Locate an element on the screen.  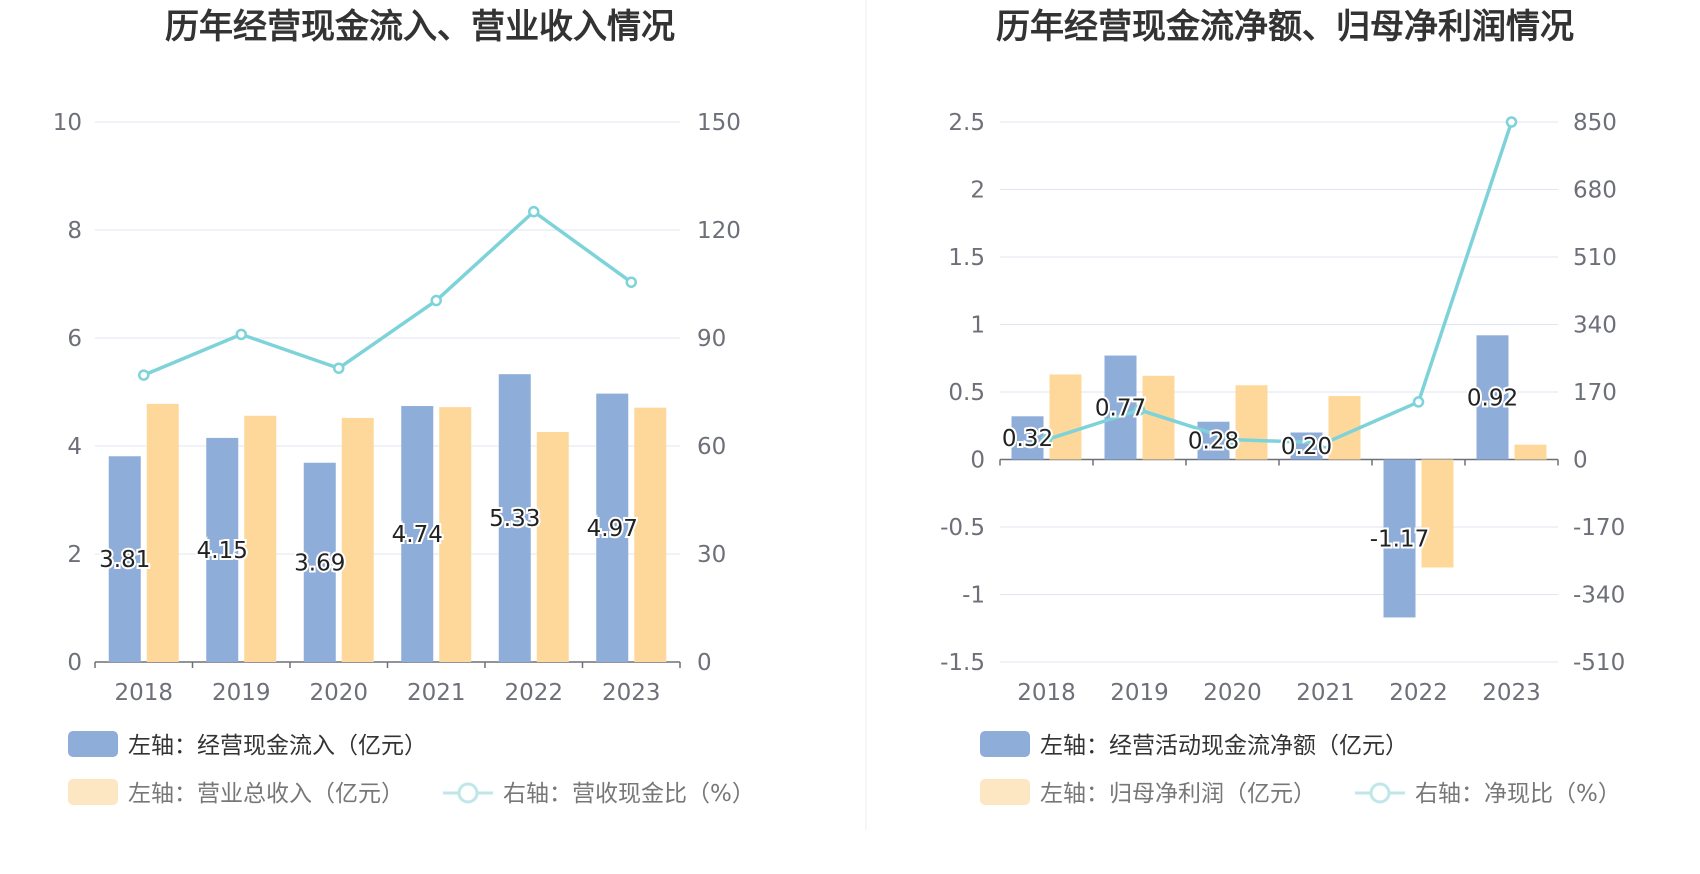
bar-data-label: 4.74 is located at coordinates (417, 535).